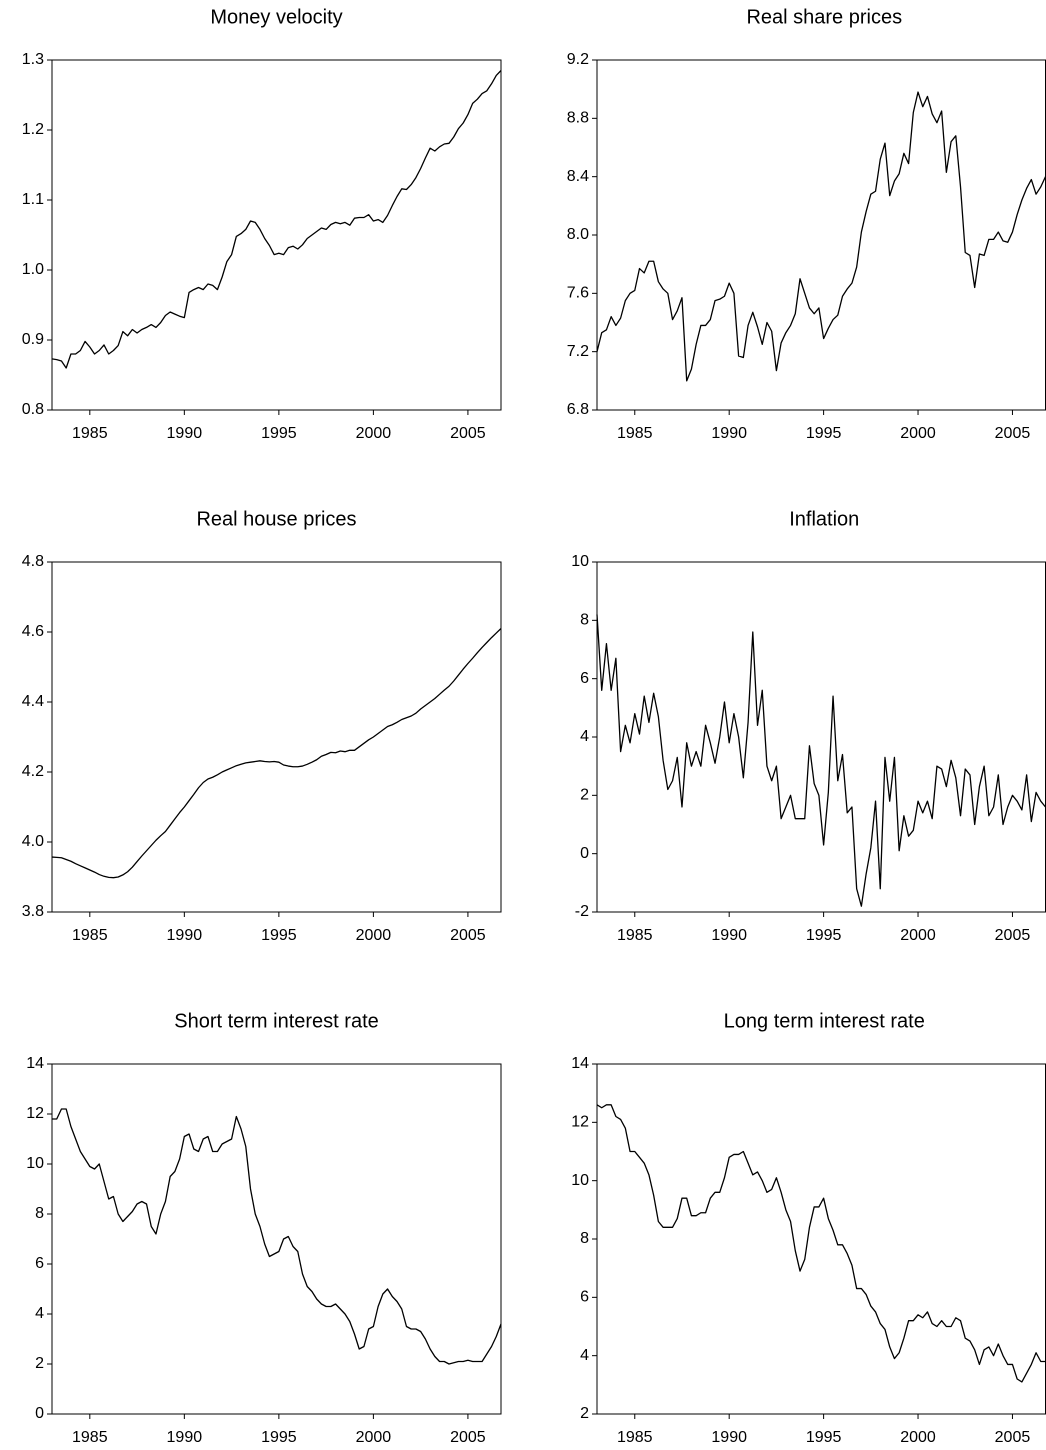 The height and width of the screenshot is (1450, 1046). I want to click on y-tick-label: 8.8, so click(578, 118).